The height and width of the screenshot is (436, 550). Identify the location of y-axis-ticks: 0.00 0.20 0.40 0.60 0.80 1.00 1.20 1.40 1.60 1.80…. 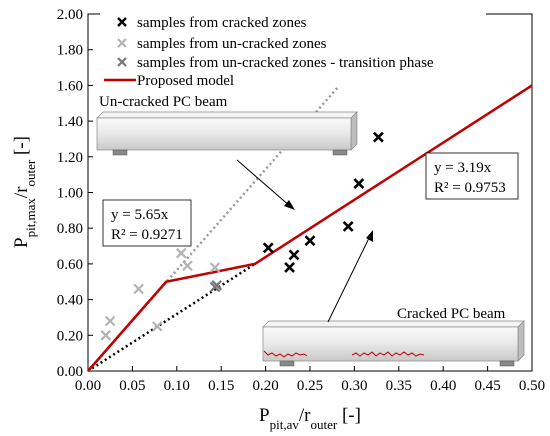
(75, 193).